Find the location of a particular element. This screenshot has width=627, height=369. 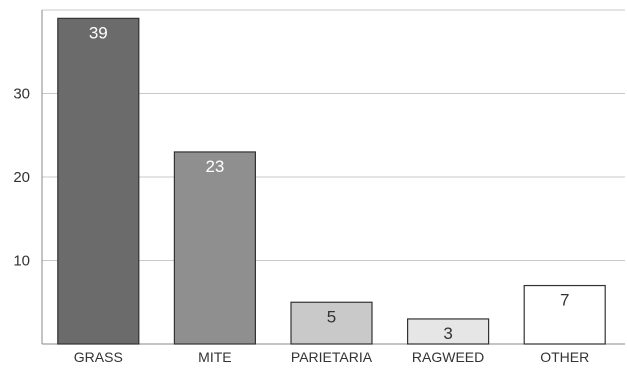

category-label-ragweed: RAGWEED is located at coordinates (448, 357).